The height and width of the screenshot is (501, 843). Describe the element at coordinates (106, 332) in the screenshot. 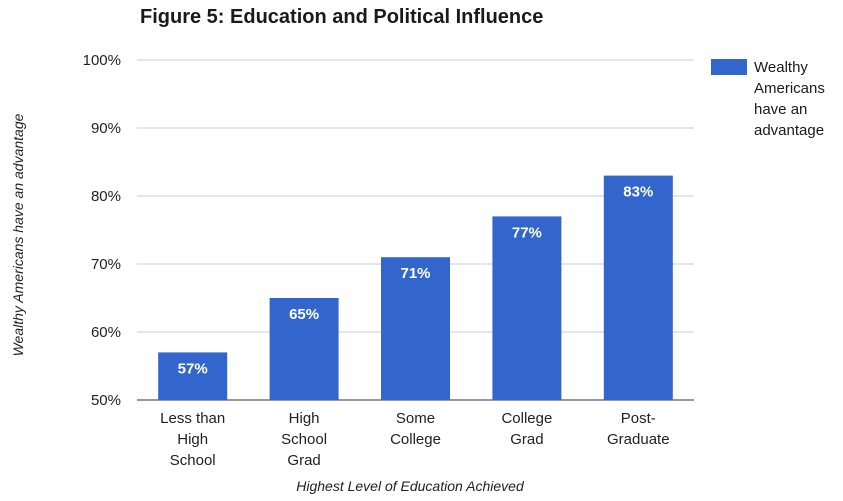

I see `y-tick-label: 60%` at that location.